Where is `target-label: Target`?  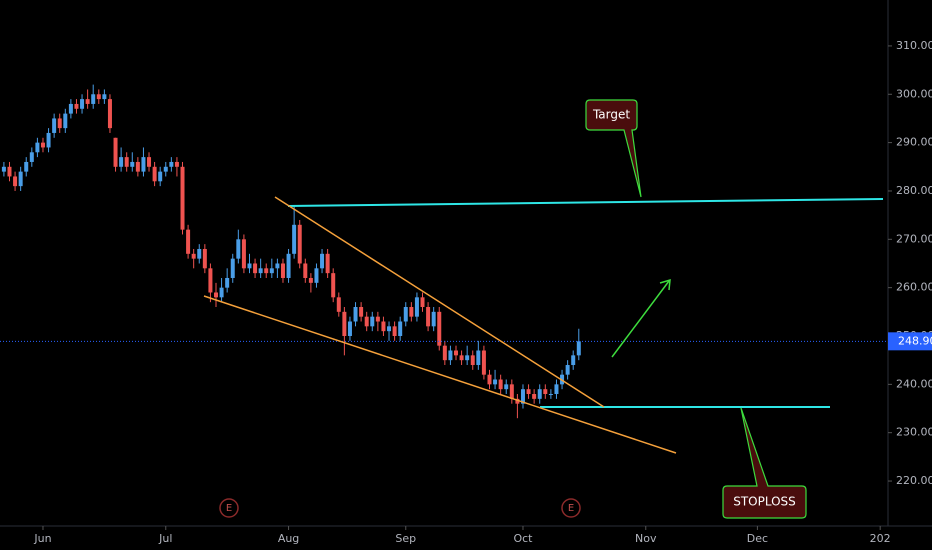
target-label: Target is located at coordinates (611, 115).